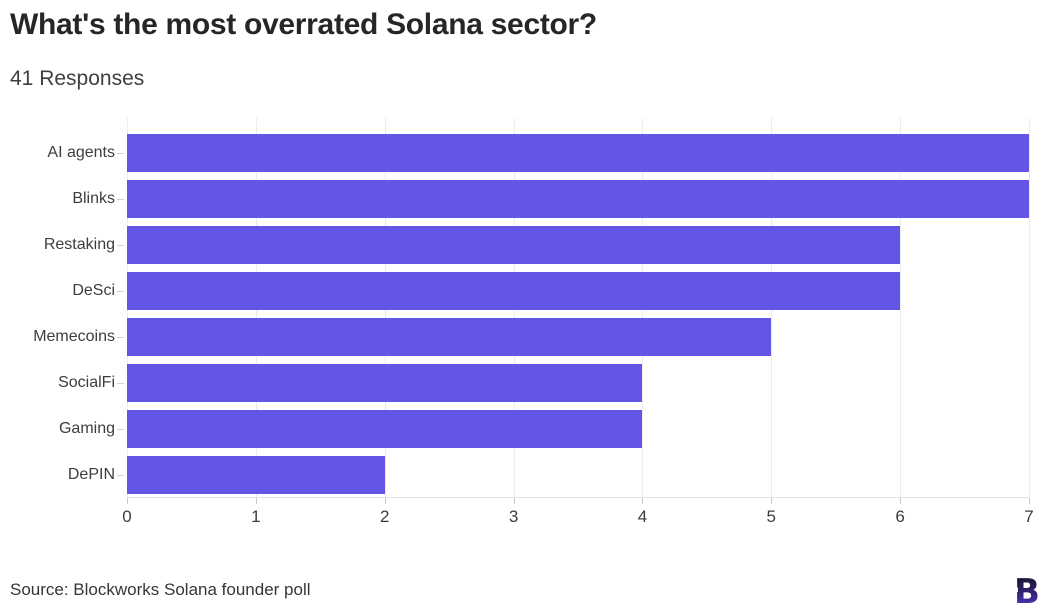 This screenshot has width=1051, height=611. Describe the element at coordinates (68, 153) in the screenshot. I see `category-label: AI agents` at that location.